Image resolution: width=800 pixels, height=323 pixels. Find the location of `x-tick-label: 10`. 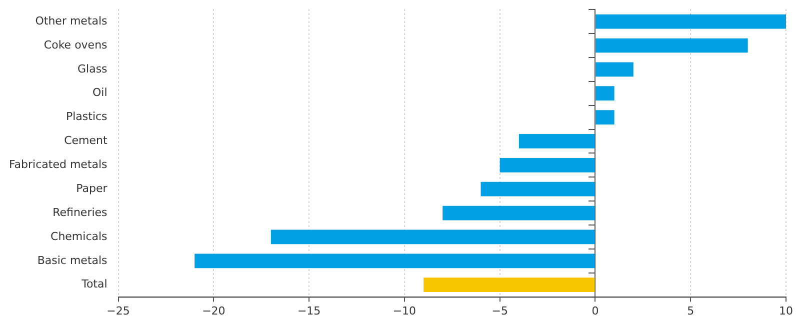

x-tick-label: 10 is located at coordinates (786, 311).